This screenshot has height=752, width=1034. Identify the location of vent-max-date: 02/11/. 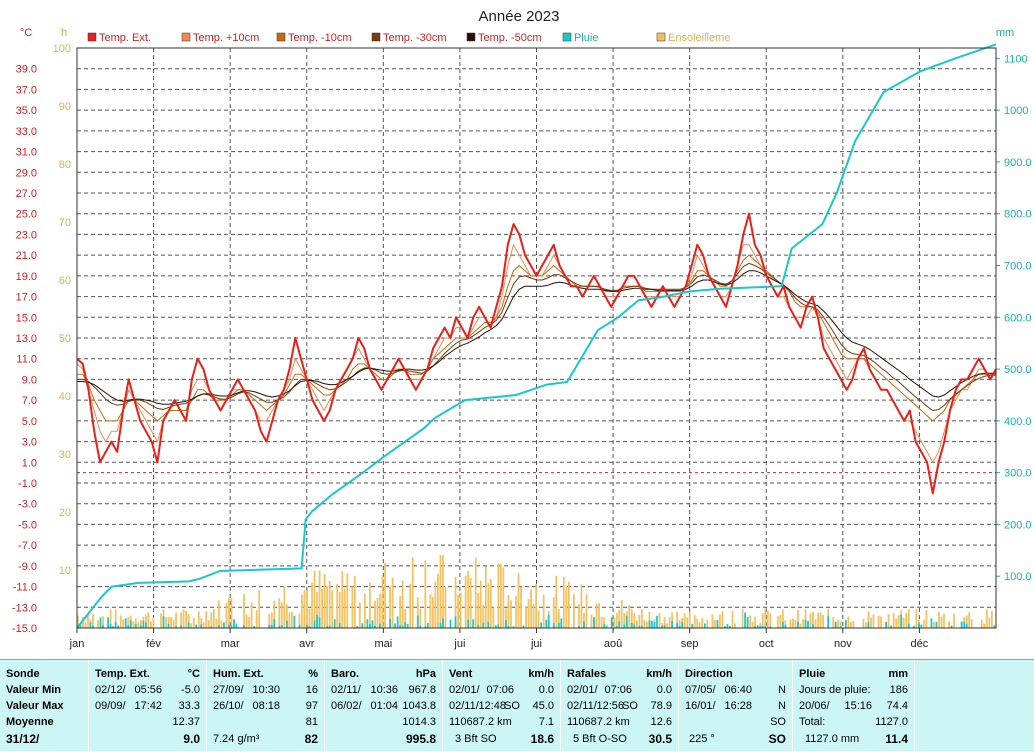
(464, 706).